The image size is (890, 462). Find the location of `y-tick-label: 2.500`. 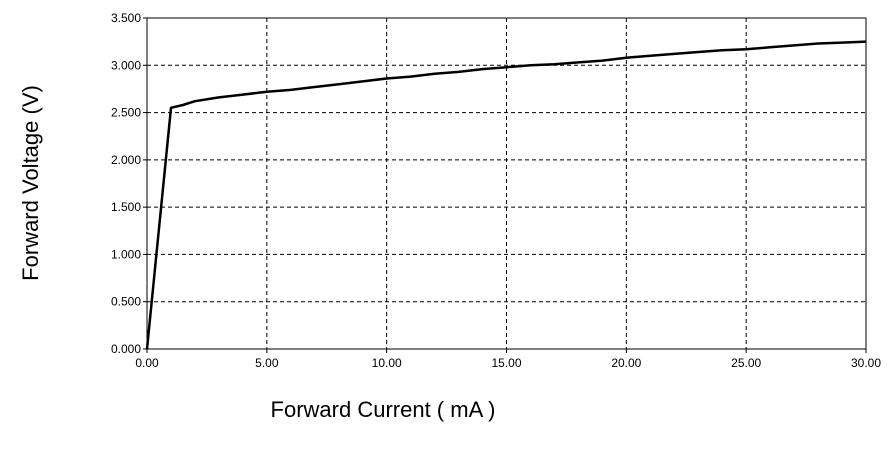

y-tick-label: 2.500 is located at coordinates (126, 113).